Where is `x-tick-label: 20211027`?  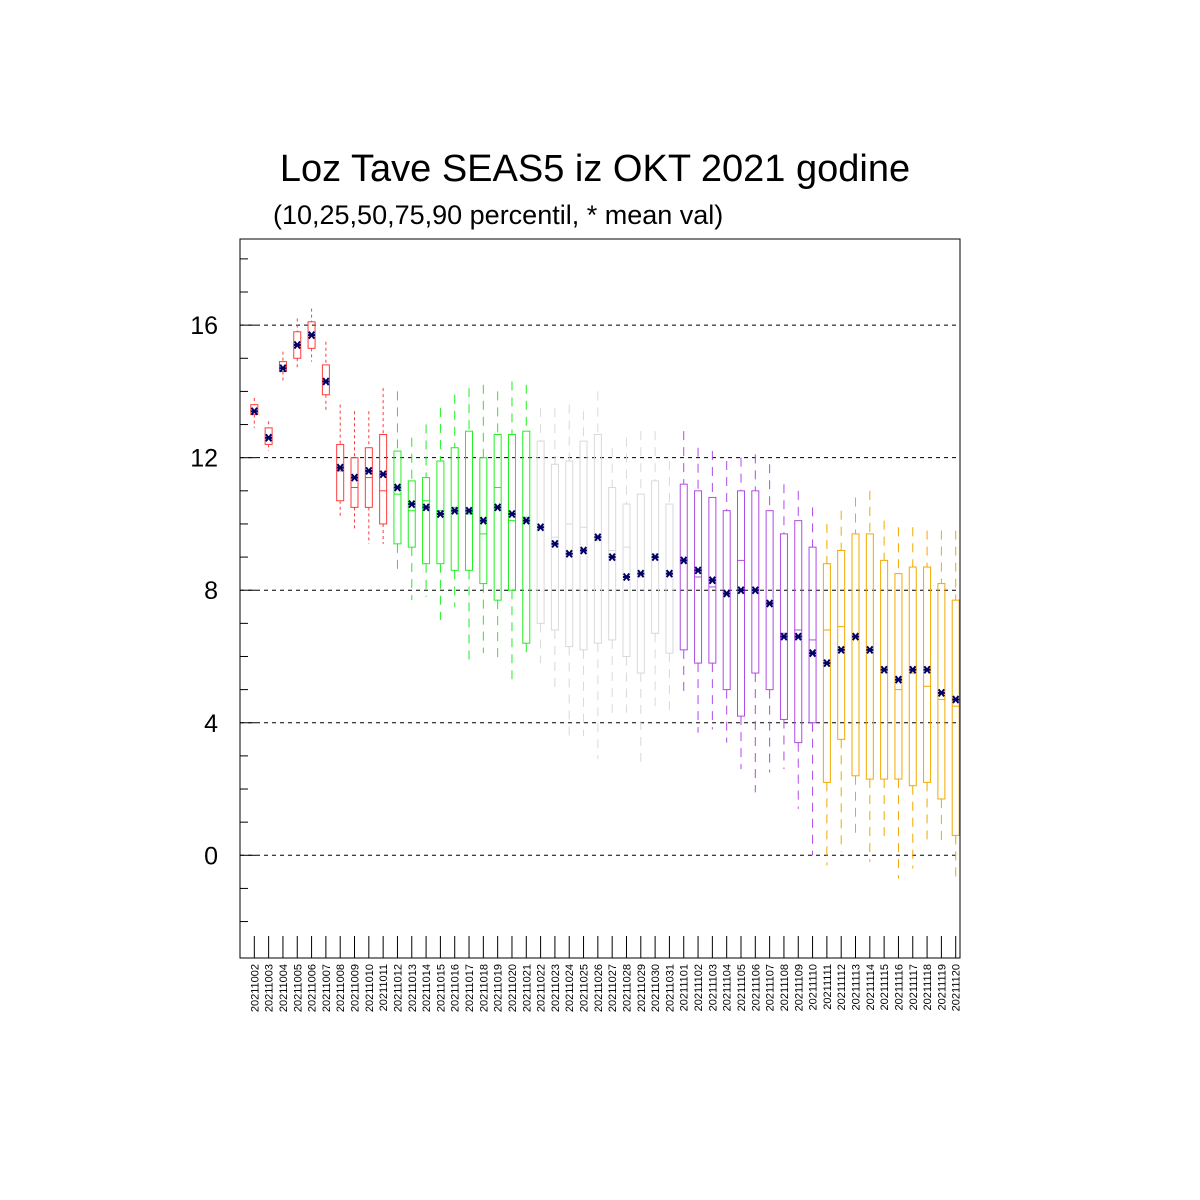 x-tick-label: 20211027 is located at coordinates (613, 988).